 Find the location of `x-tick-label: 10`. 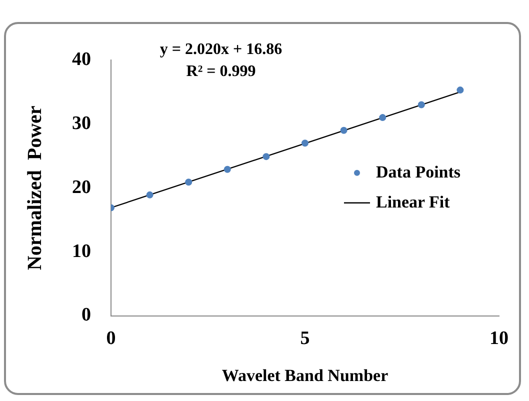

x-tick-label: 10 is located at coordinates (499, 339).